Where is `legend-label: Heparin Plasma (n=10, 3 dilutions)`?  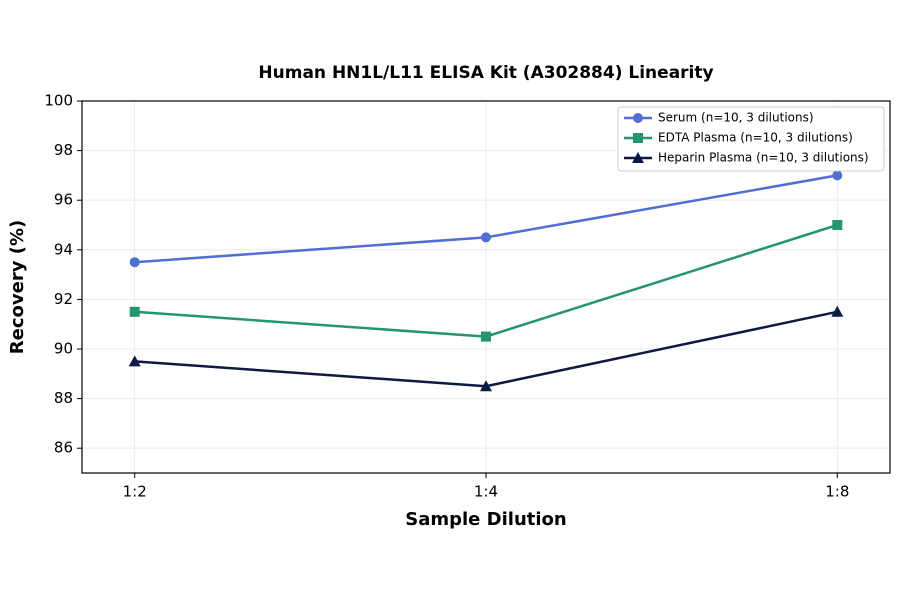 legend-label: Heparin Plasma (n=10, 3 dilutions) is located at coordinates (763, 158).